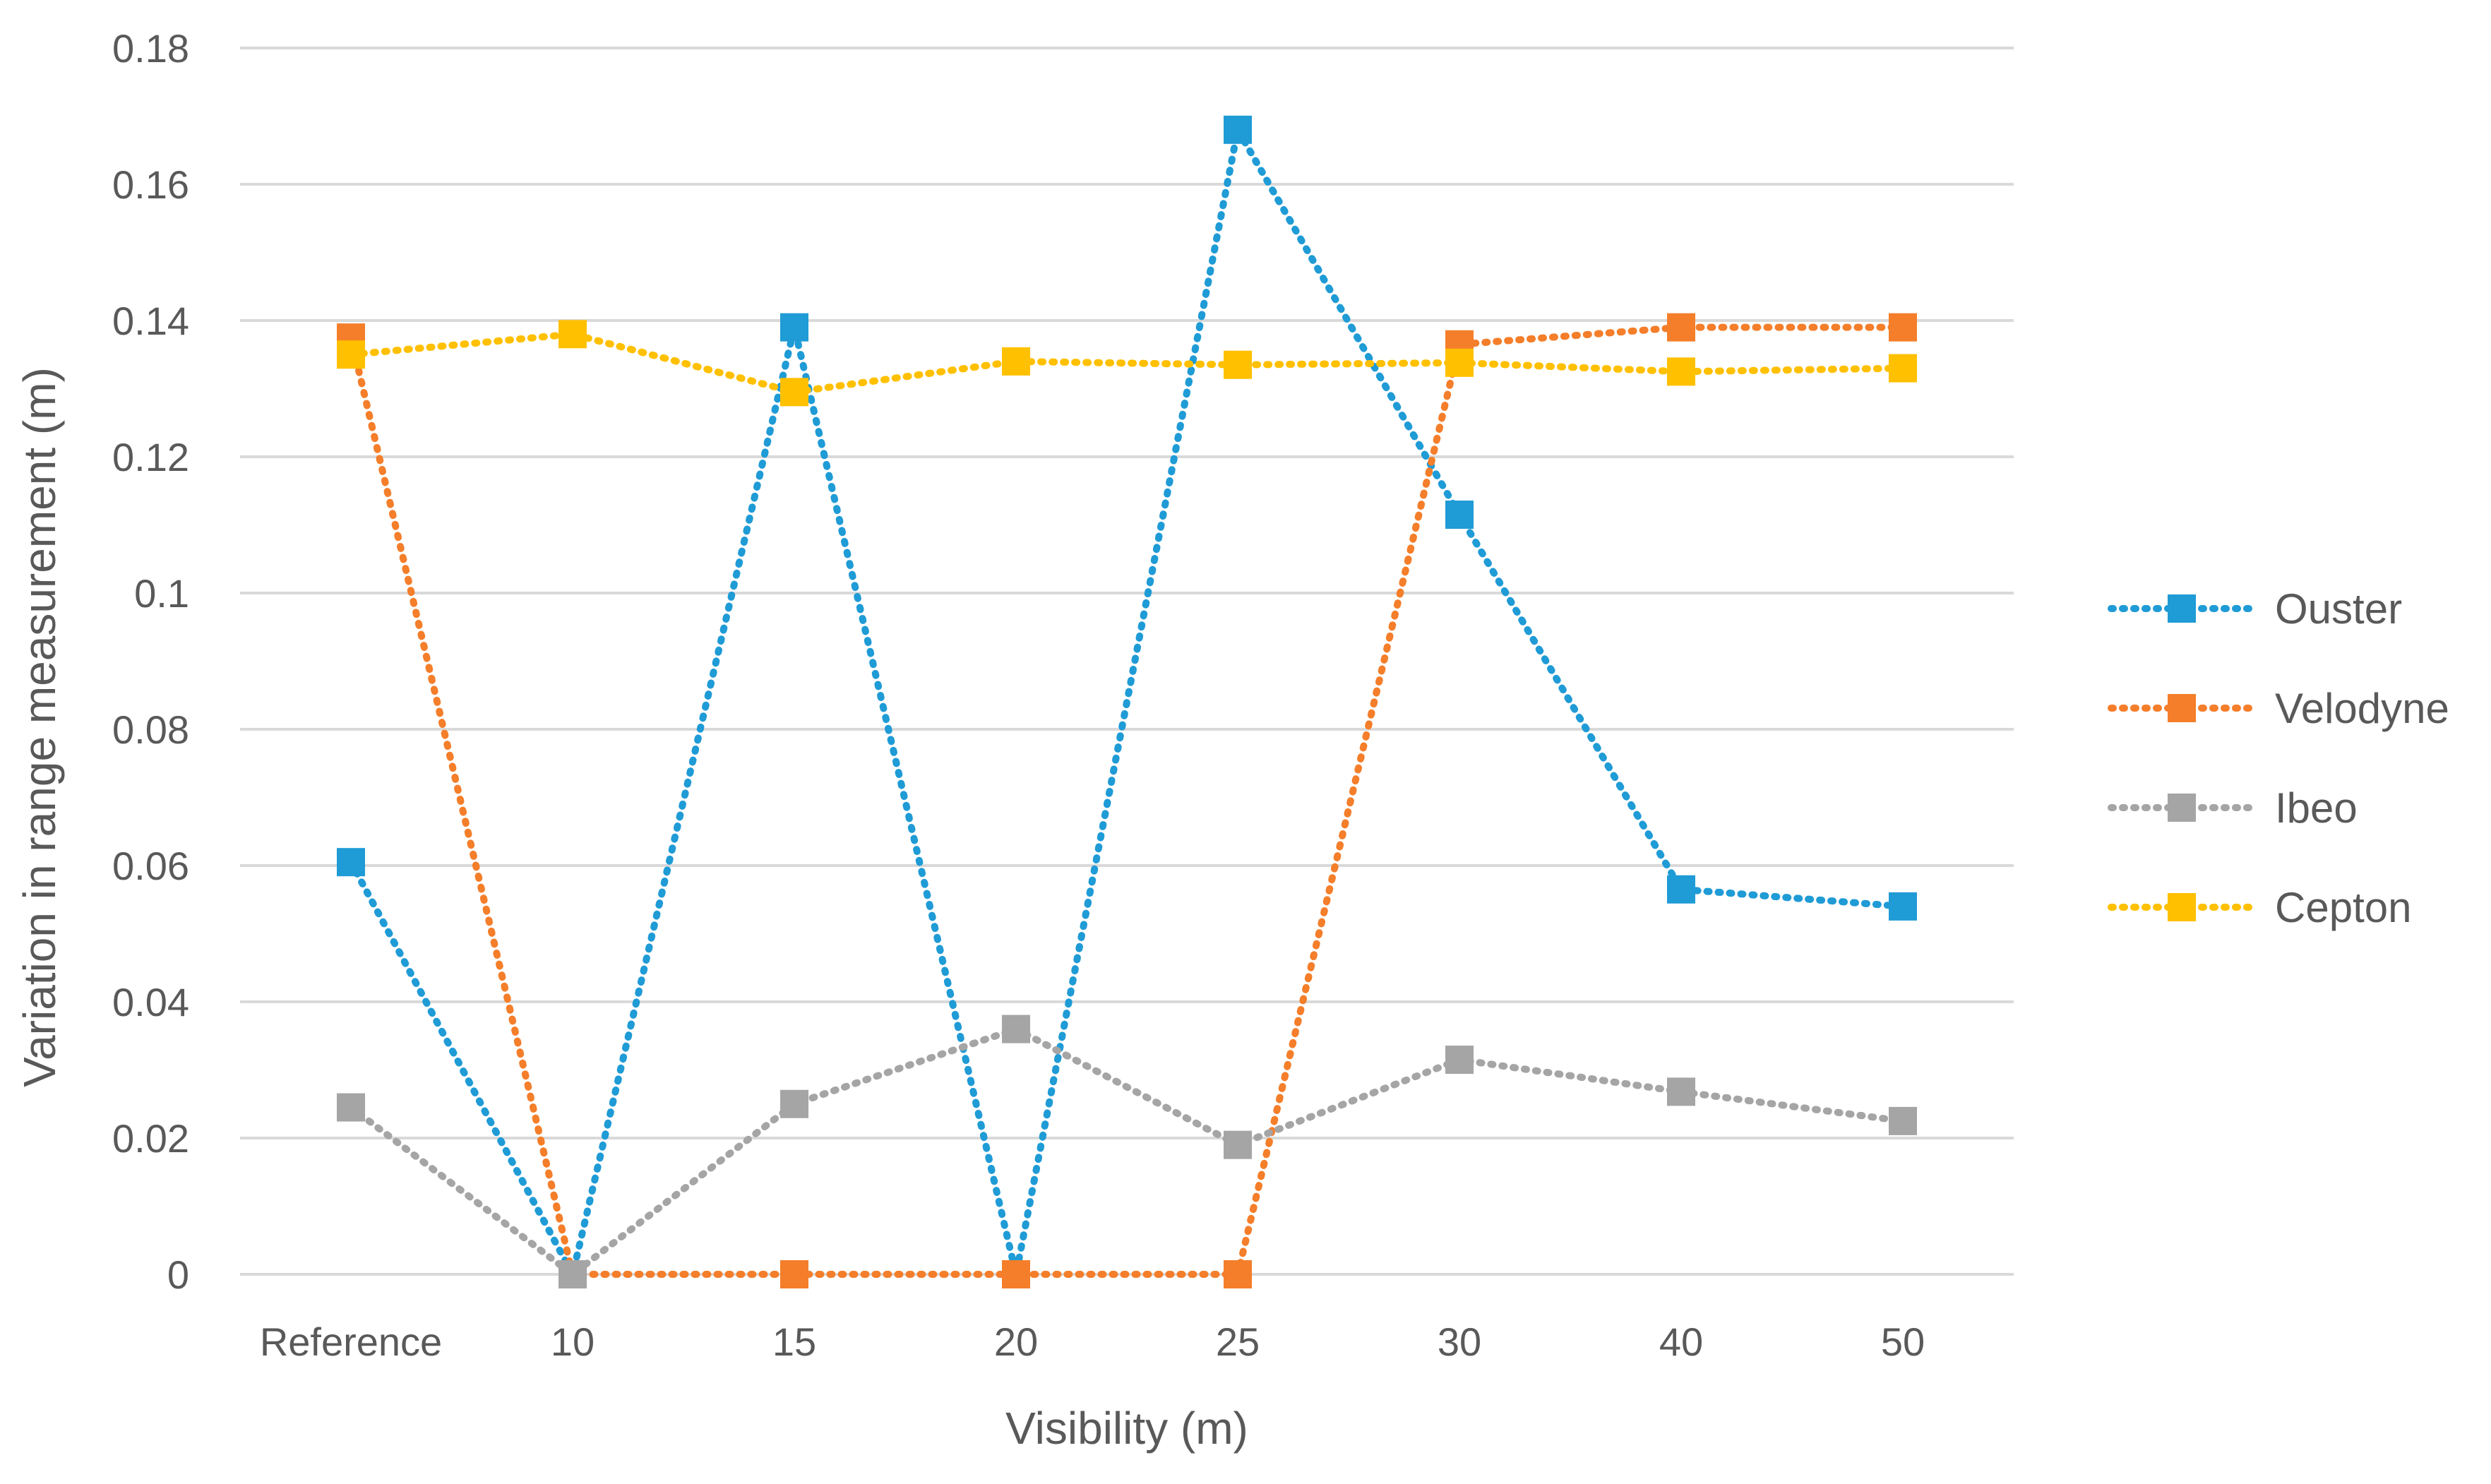 The width and height of the screenshot is (2491, 1484). Describe the element at coordinates (794, 1342) in the screenshot. I see `x-tick-label: 15` at that location.